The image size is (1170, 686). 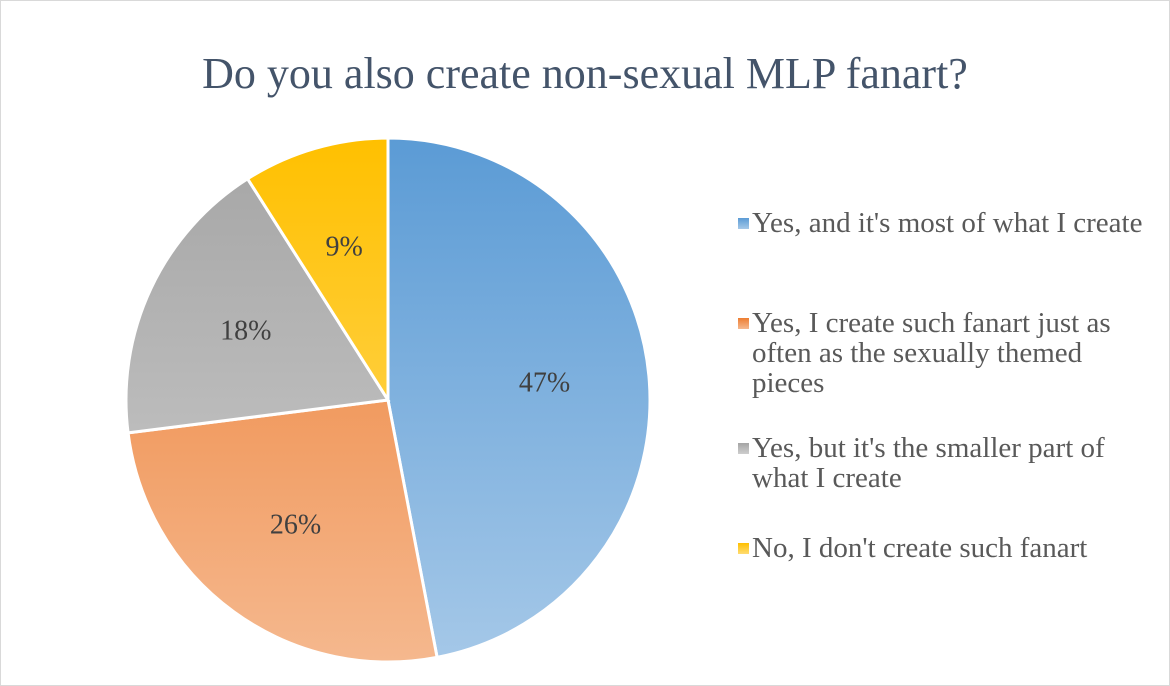 I want to click on legend-label: Yes, and it's most of what I create, so click(x=947, y=223).